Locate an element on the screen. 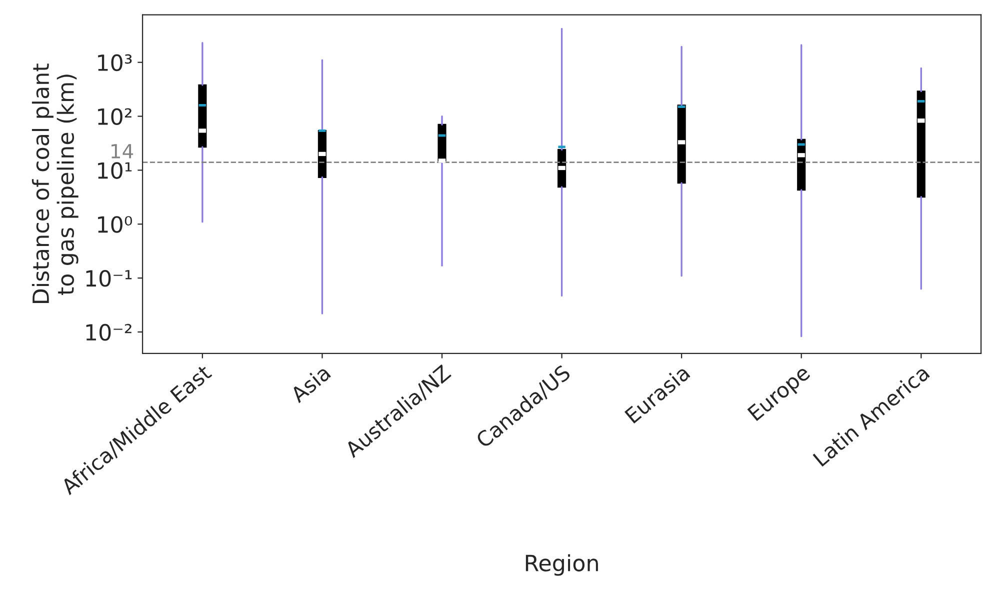  x-tick-label: Asia is located at coordinates (310, 384).